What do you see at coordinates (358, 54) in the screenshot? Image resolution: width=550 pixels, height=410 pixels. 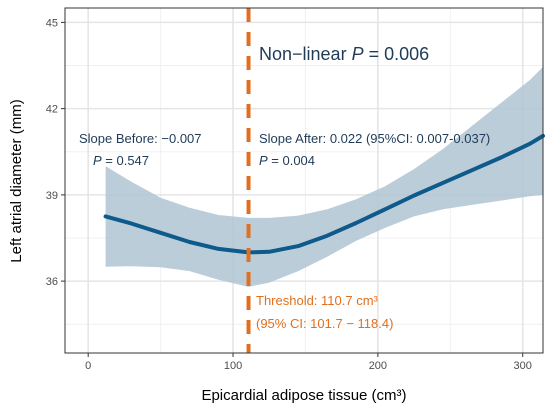 I see `nonlinear-p-symbol: P` at bounding box center [358, 54].